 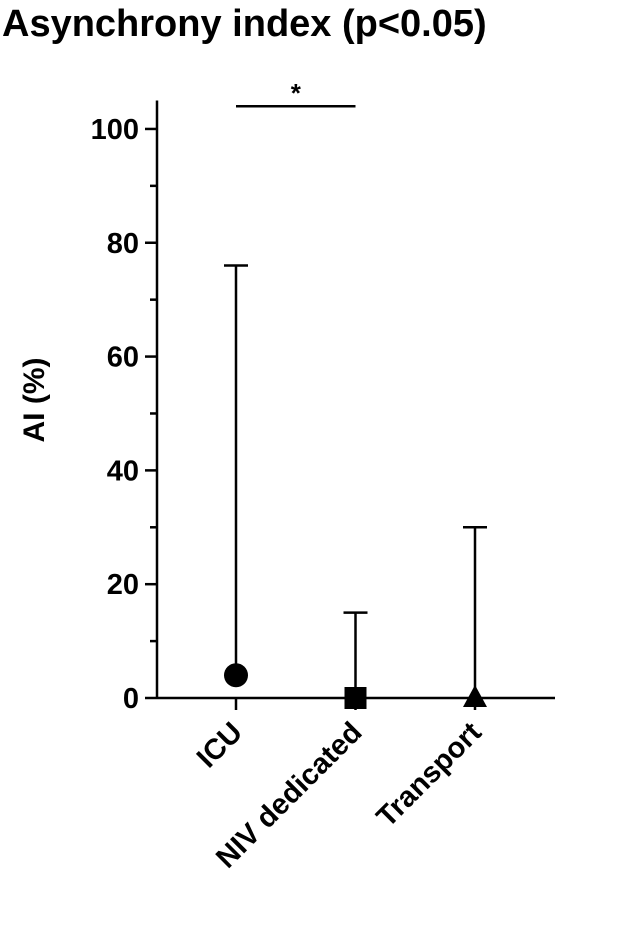 What do you see at coordinates (429, 774) in the screenshot?
I see `x-tick-label: Transport` at bounding box center [429, 774].